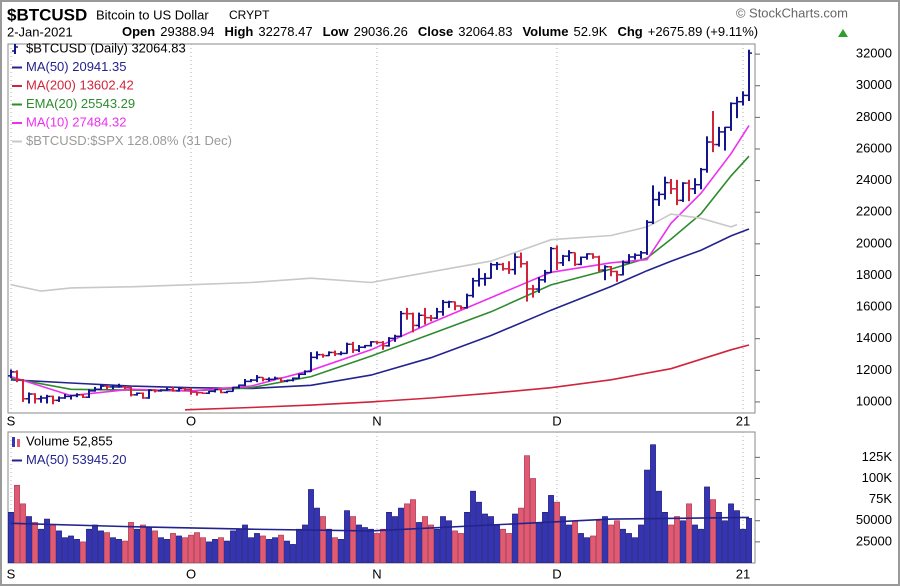  What do you see at coordinates (874, 400) in the screenshot?
I see `y-tick-label: 10000` at bounding box center [874, 400].